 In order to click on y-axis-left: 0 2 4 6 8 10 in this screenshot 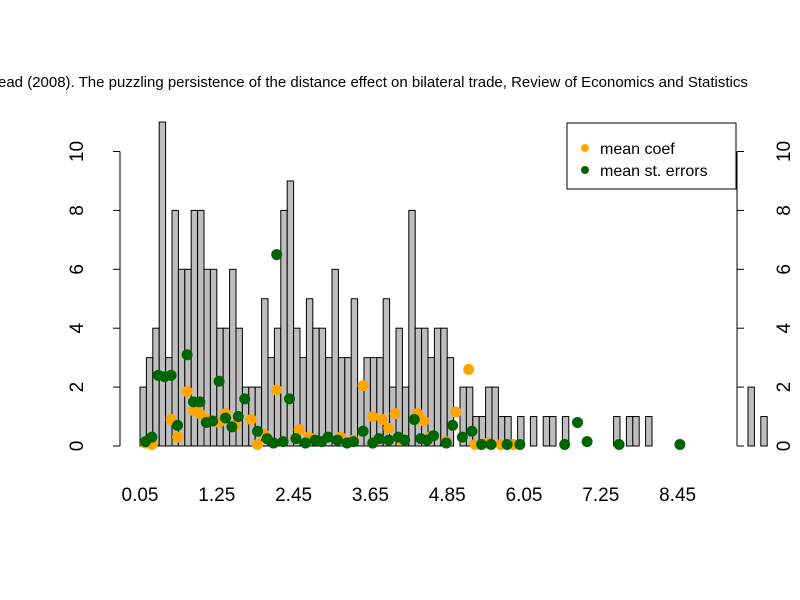, I will do `click(94, 296)`.